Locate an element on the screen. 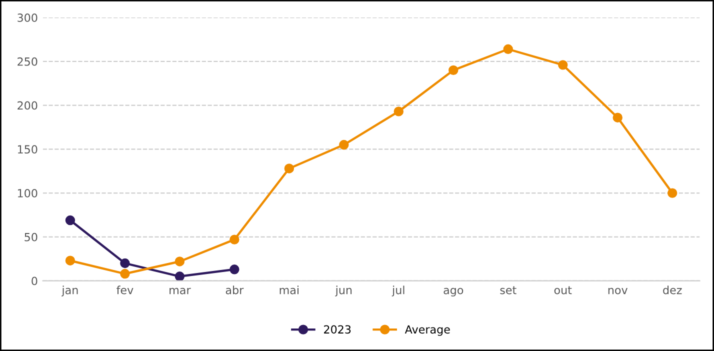 The width and height of the screenshot is (714, 351). x-tick-label: set is located at coordinates (508, 290).